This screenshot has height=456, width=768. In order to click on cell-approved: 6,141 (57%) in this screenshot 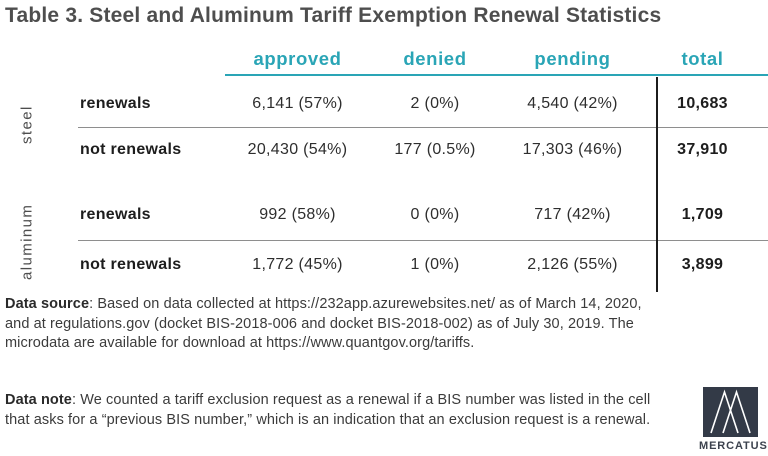, I will do `click(297, 103)`.